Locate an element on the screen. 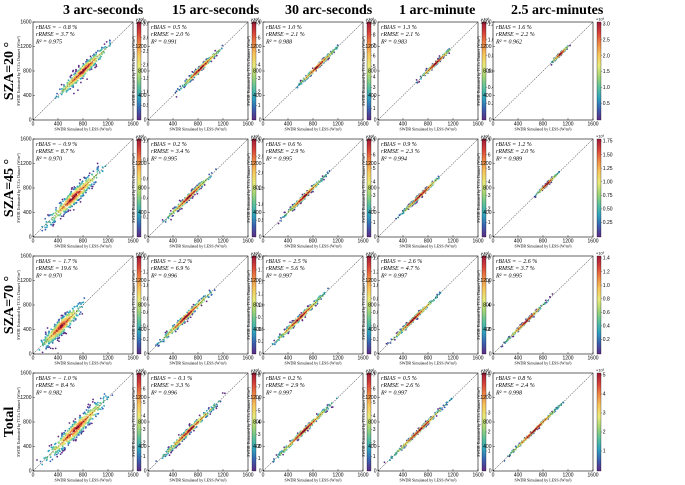 The width and height of the screenshot is (685, 485). colorbar-tick-label: 3.0 is located at coordinates (606, 25).